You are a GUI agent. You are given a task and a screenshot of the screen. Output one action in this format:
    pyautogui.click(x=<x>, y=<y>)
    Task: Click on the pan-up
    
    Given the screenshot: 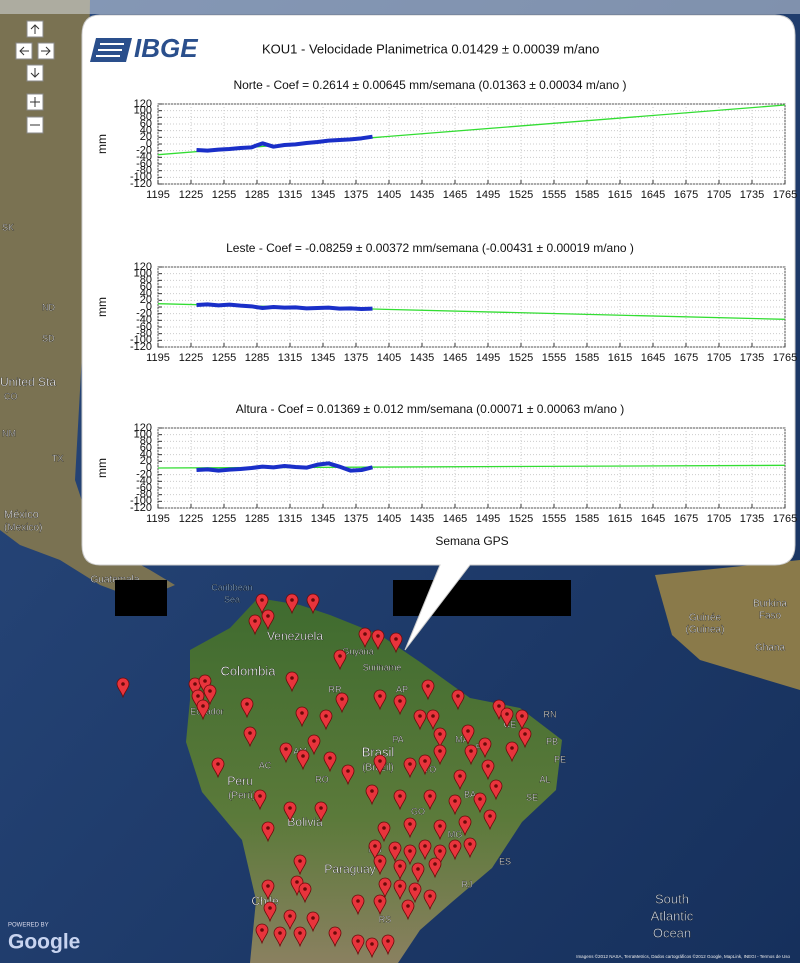 What is the action you would take?
    pyautogui.click(x=35, y=29)
    